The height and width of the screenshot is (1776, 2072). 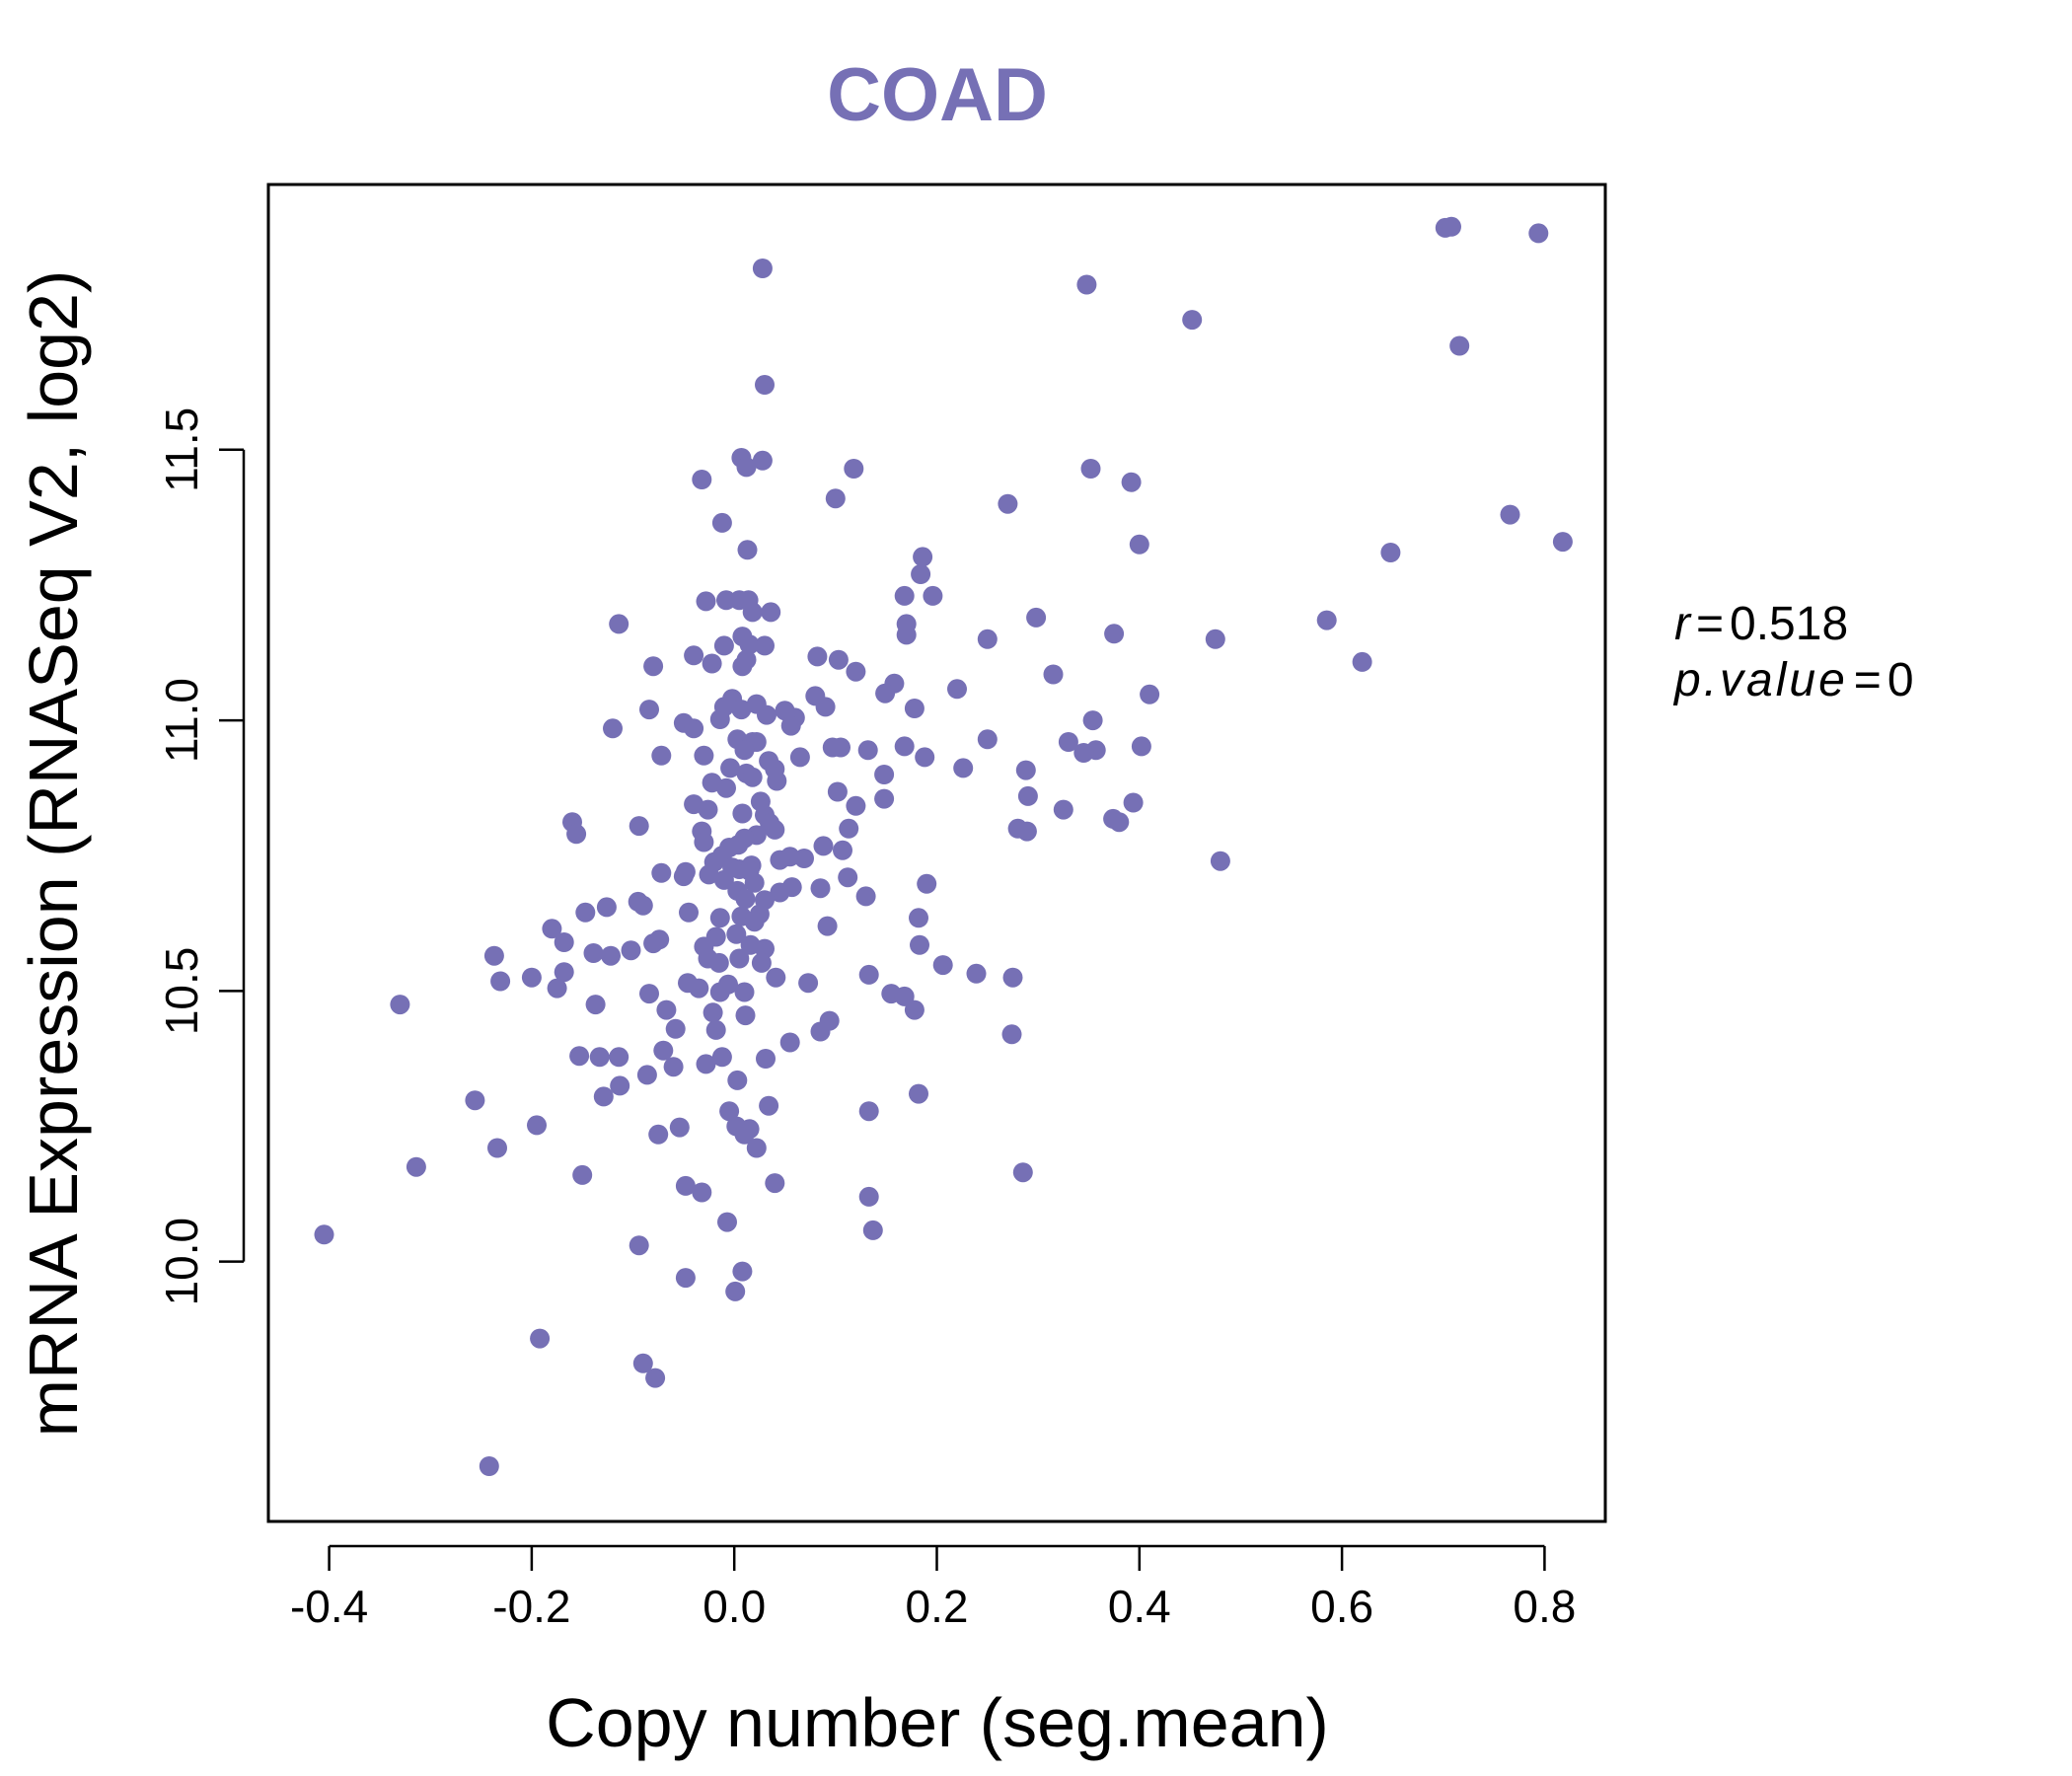 What do you see at coordinates (938, 1607) in the screenshot?
I see `x-tick-label: 0.2` at bounding box center [938, 1607].